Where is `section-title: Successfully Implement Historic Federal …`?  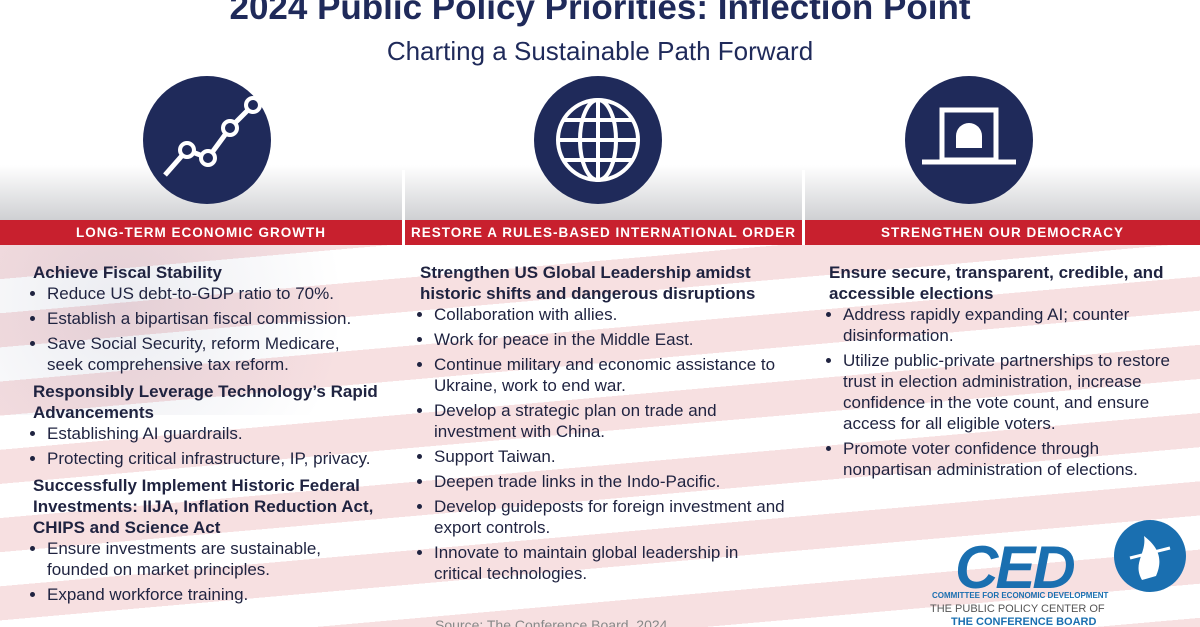
section-title: Successfully Implement Historic Federal … is located at coordinates (203, 506).